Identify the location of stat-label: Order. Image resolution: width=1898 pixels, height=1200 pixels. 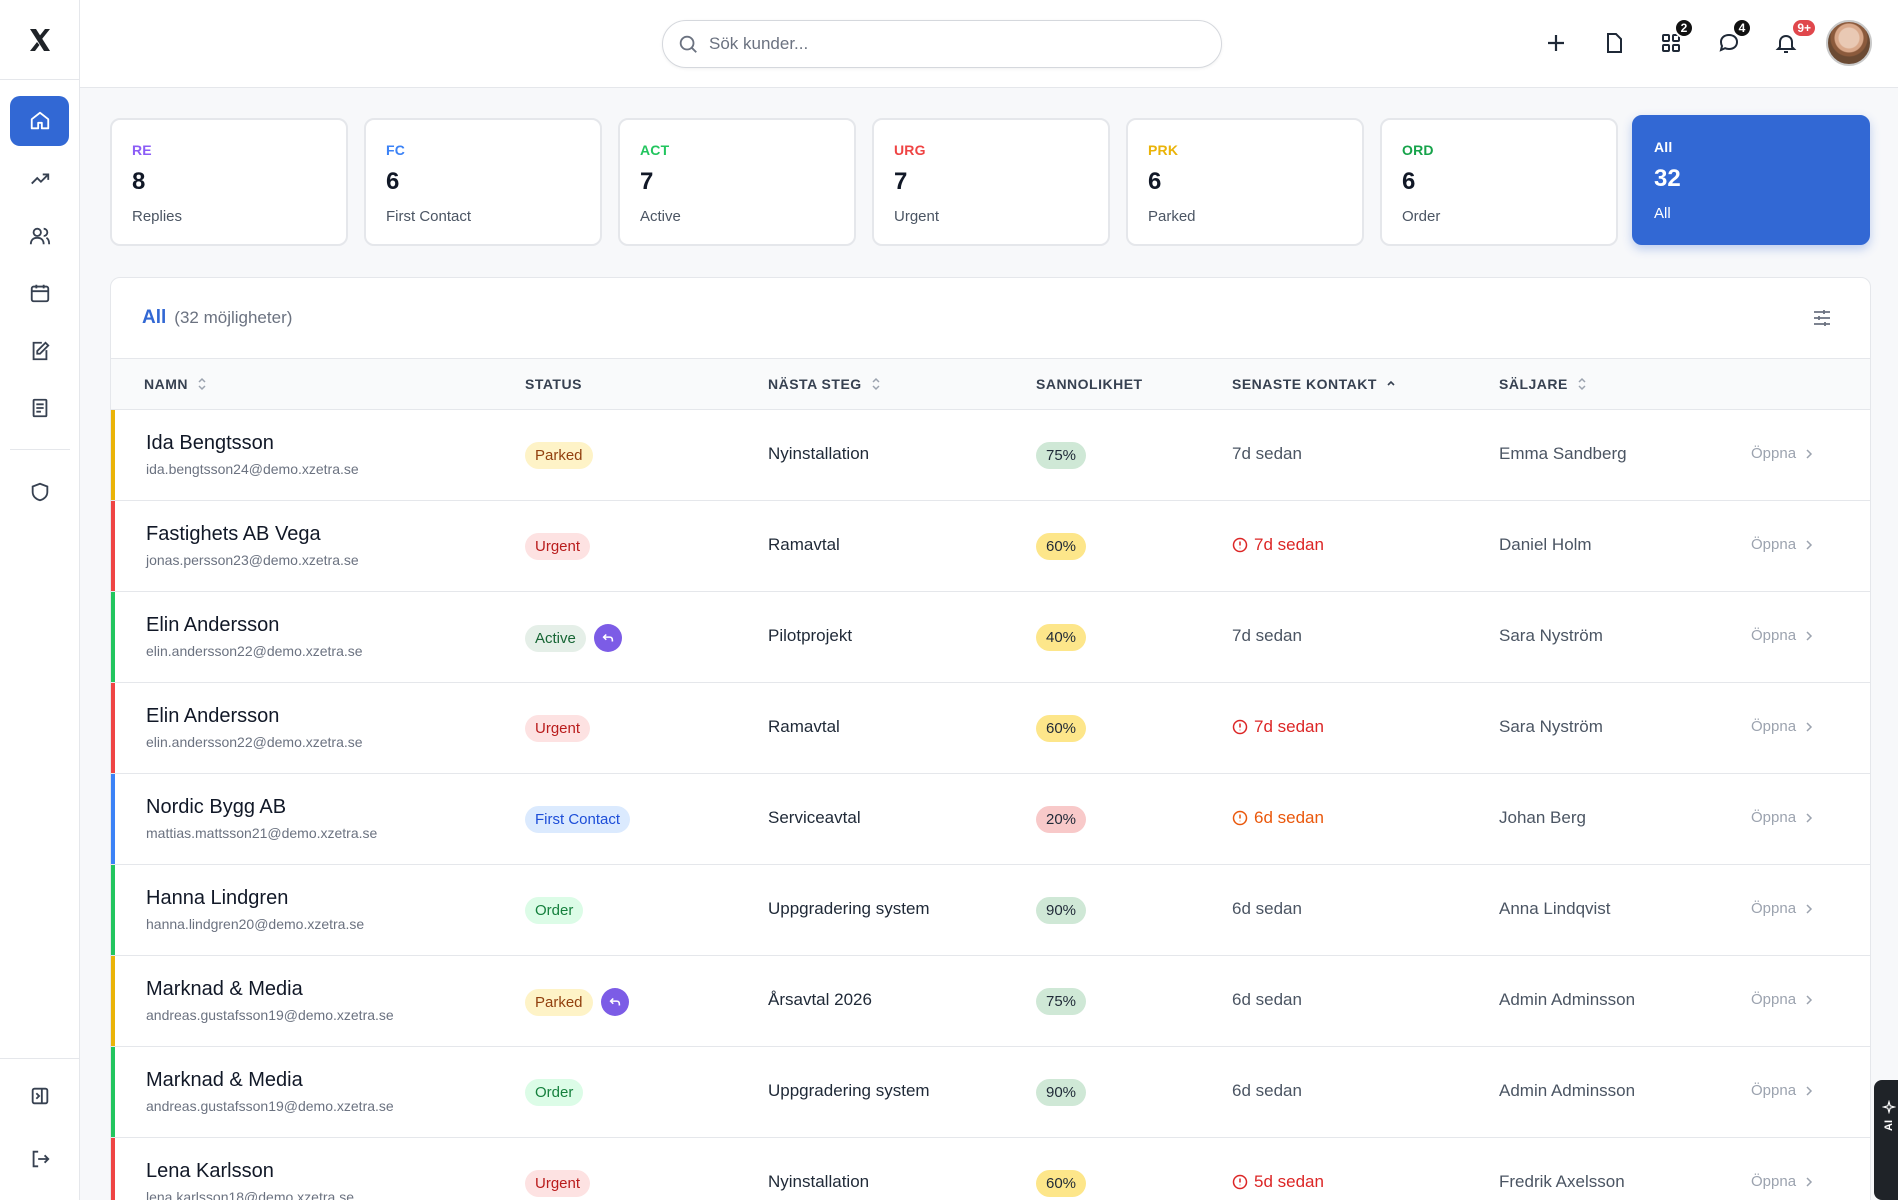
(1421, 216).